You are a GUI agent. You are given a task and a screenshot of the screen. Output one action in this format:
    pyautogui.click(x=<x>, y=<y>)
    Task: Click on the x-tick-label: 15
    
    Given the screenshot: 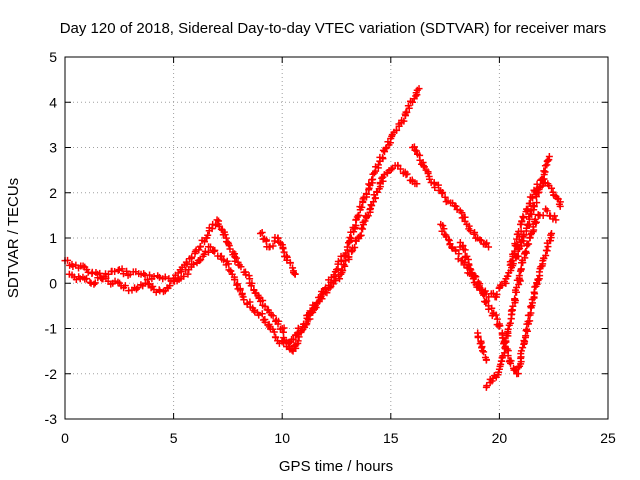 What is the action you would take?
    pyautogui.click(x=391, y=438)
    